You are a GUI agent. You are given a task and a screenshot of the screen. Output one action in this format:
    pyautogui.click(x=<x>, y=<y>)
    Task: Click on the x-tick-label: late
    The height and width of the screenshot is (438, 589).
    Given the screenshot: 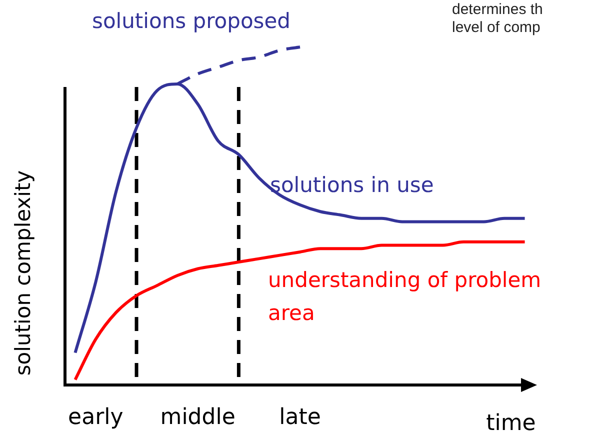 What is the action you would take?
    pyautogui.click(x=300, y=417)
    